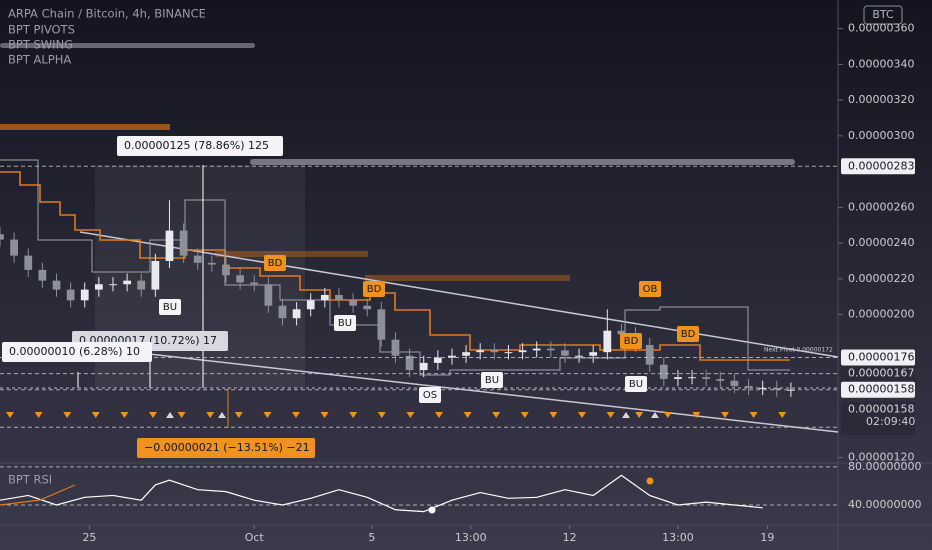 This screenshot has width=932, height=550. Describe the element at coordinates (40, 45) in the screenshot. I see `indicator-label: BPT SWING` at that location.